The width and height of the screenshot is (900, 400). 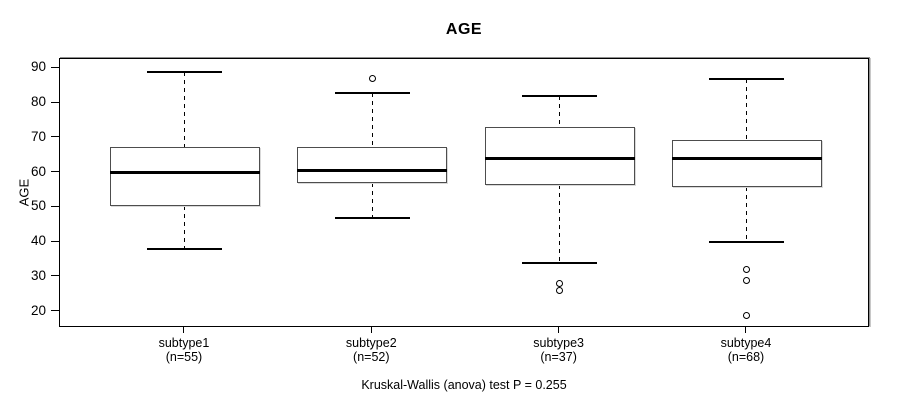 What do you see at coordinates (371, 343) in the screenshot?
I see `x-axis-label-name: subtype2` at bounding box center [371, 343].